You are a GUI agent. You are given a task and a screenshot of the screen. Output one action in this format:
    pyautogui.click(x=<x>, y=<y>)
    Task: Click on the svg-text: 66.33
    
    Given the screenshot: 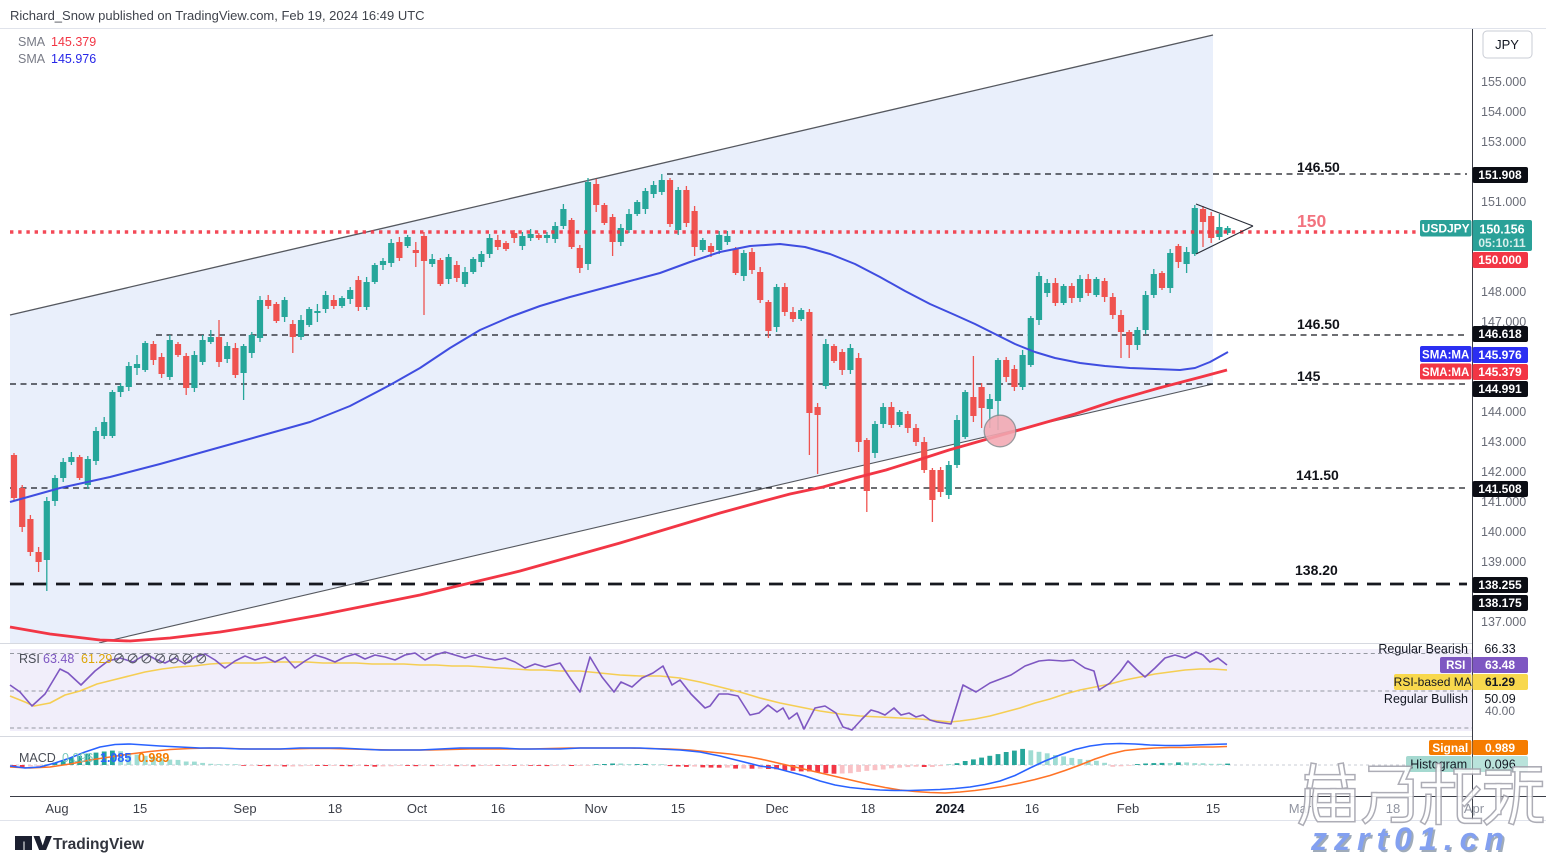 What is the action you would take?
    pyautogui.click(x=1499, y=649)
    